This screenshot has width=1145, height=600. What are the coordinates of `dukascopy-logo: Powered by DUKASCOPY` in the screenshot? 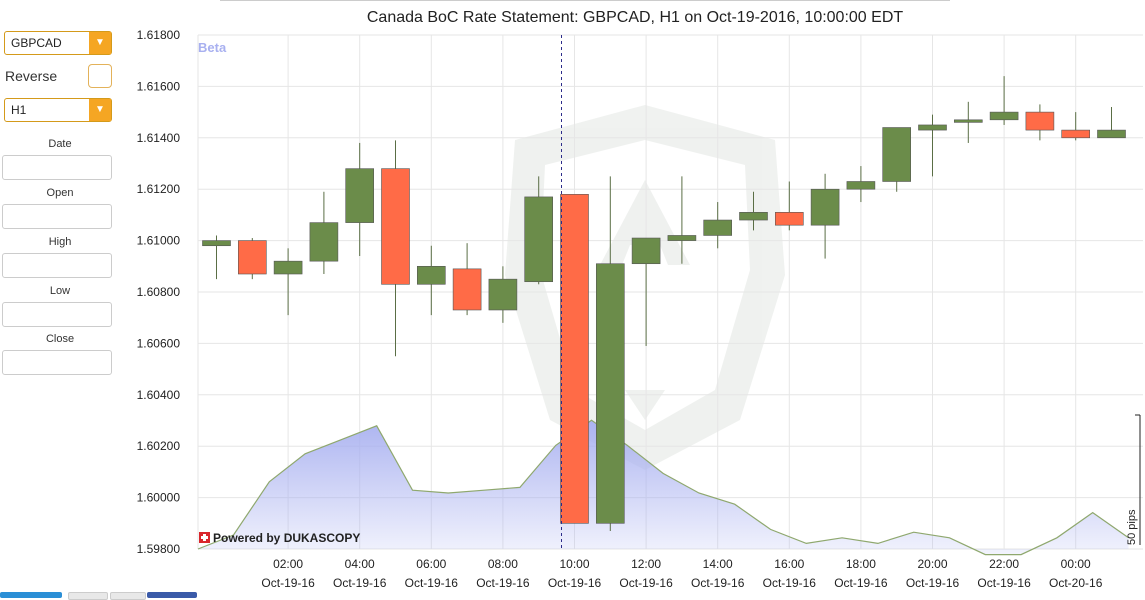 It's located at (279, 538).